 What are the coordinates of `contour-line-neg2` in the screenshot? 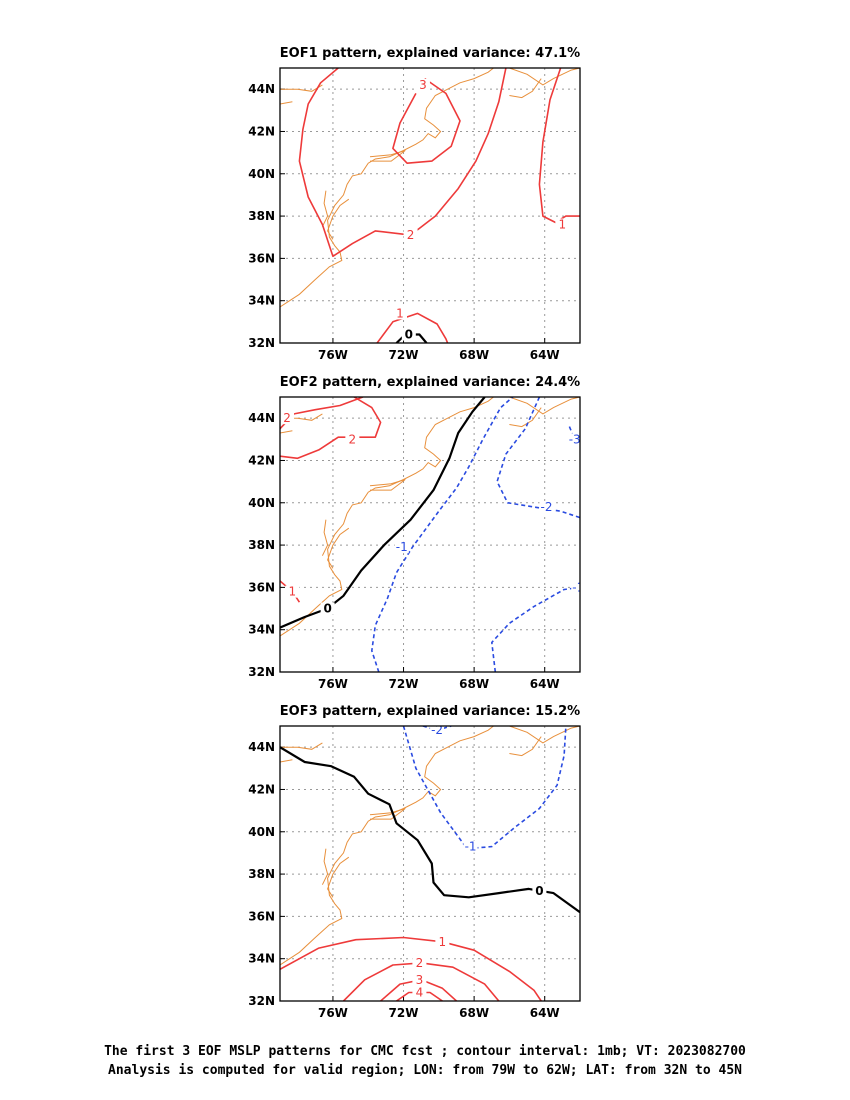 It's located at (538, 458).